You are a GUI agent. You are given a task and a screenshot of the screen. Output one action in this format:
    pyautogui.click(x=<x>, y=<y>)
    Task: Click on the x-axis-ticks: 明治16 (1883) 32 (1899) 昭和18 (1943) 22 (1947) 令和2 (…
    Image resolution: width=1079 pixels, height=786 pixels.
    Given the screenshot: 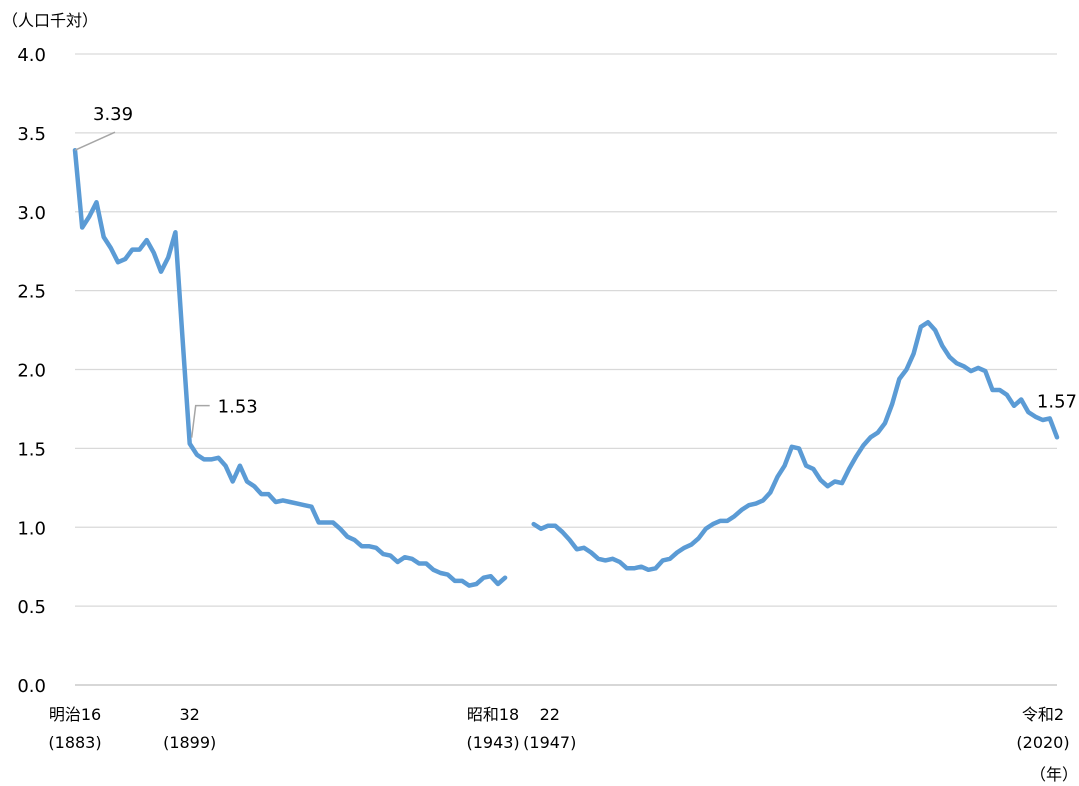 What is the action you would take?
    pyautogui.click(x=558, y=728)
    